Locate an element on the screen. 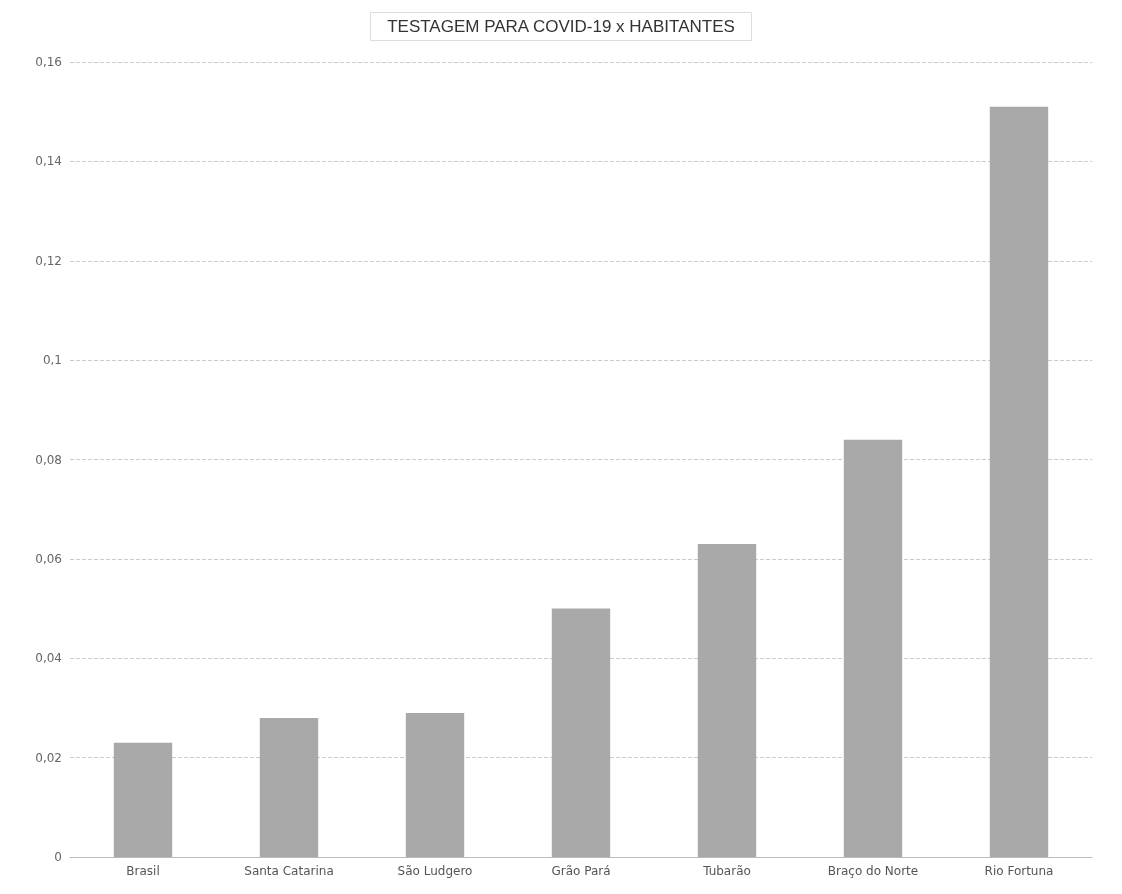  y-tick-label: 0,06 is located at coordinates (48, 558).